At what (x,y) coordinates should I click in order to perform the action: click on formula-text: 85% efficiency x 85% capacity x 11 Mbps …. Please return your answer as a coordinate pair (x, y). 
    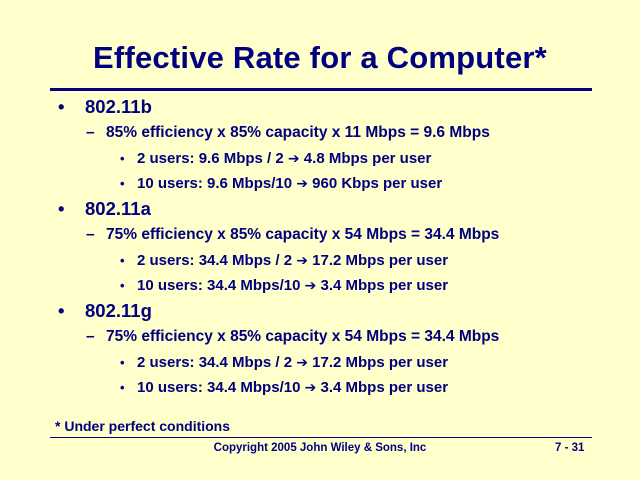
    Looking at the image, I should click on (298, 132).